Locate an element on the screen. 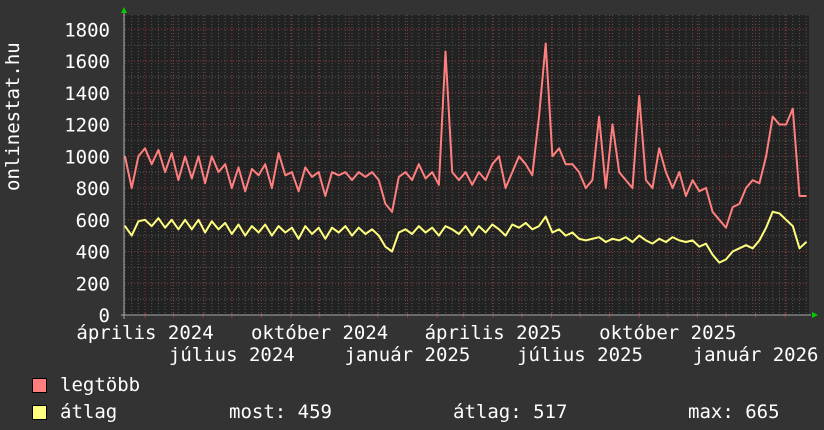 The height and width of the screenshot is (430, 824). legend-swatch-legtobb is located at coordinates (39, 385).